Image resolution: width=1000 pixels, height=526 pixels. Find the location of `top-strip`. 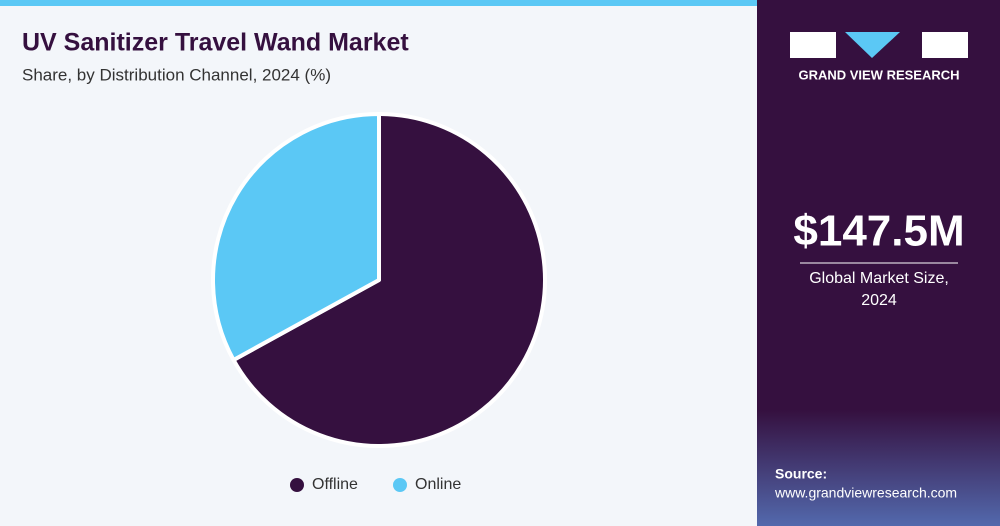

top-strip is located at coordinates (378, 3).